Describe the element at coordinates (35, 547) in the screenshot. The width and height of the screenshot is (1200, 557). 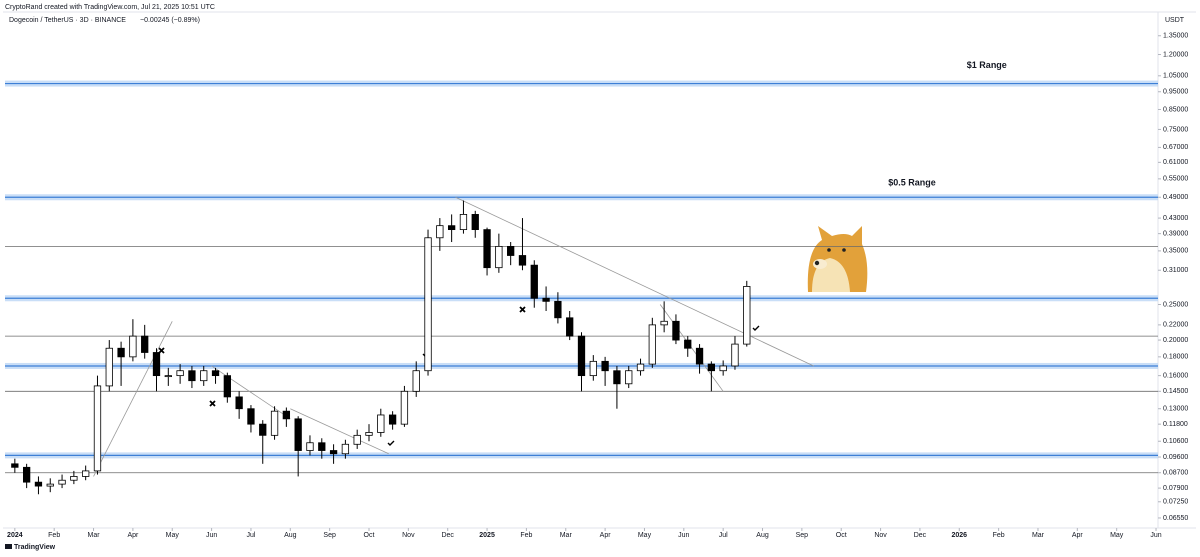
I see `brand: TradingView` at that location.